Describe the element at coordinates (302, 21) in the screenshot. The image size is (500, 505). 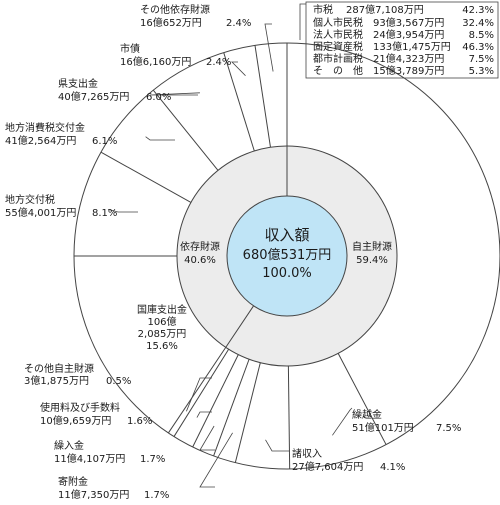
I see `breakdown-leader` at that location.